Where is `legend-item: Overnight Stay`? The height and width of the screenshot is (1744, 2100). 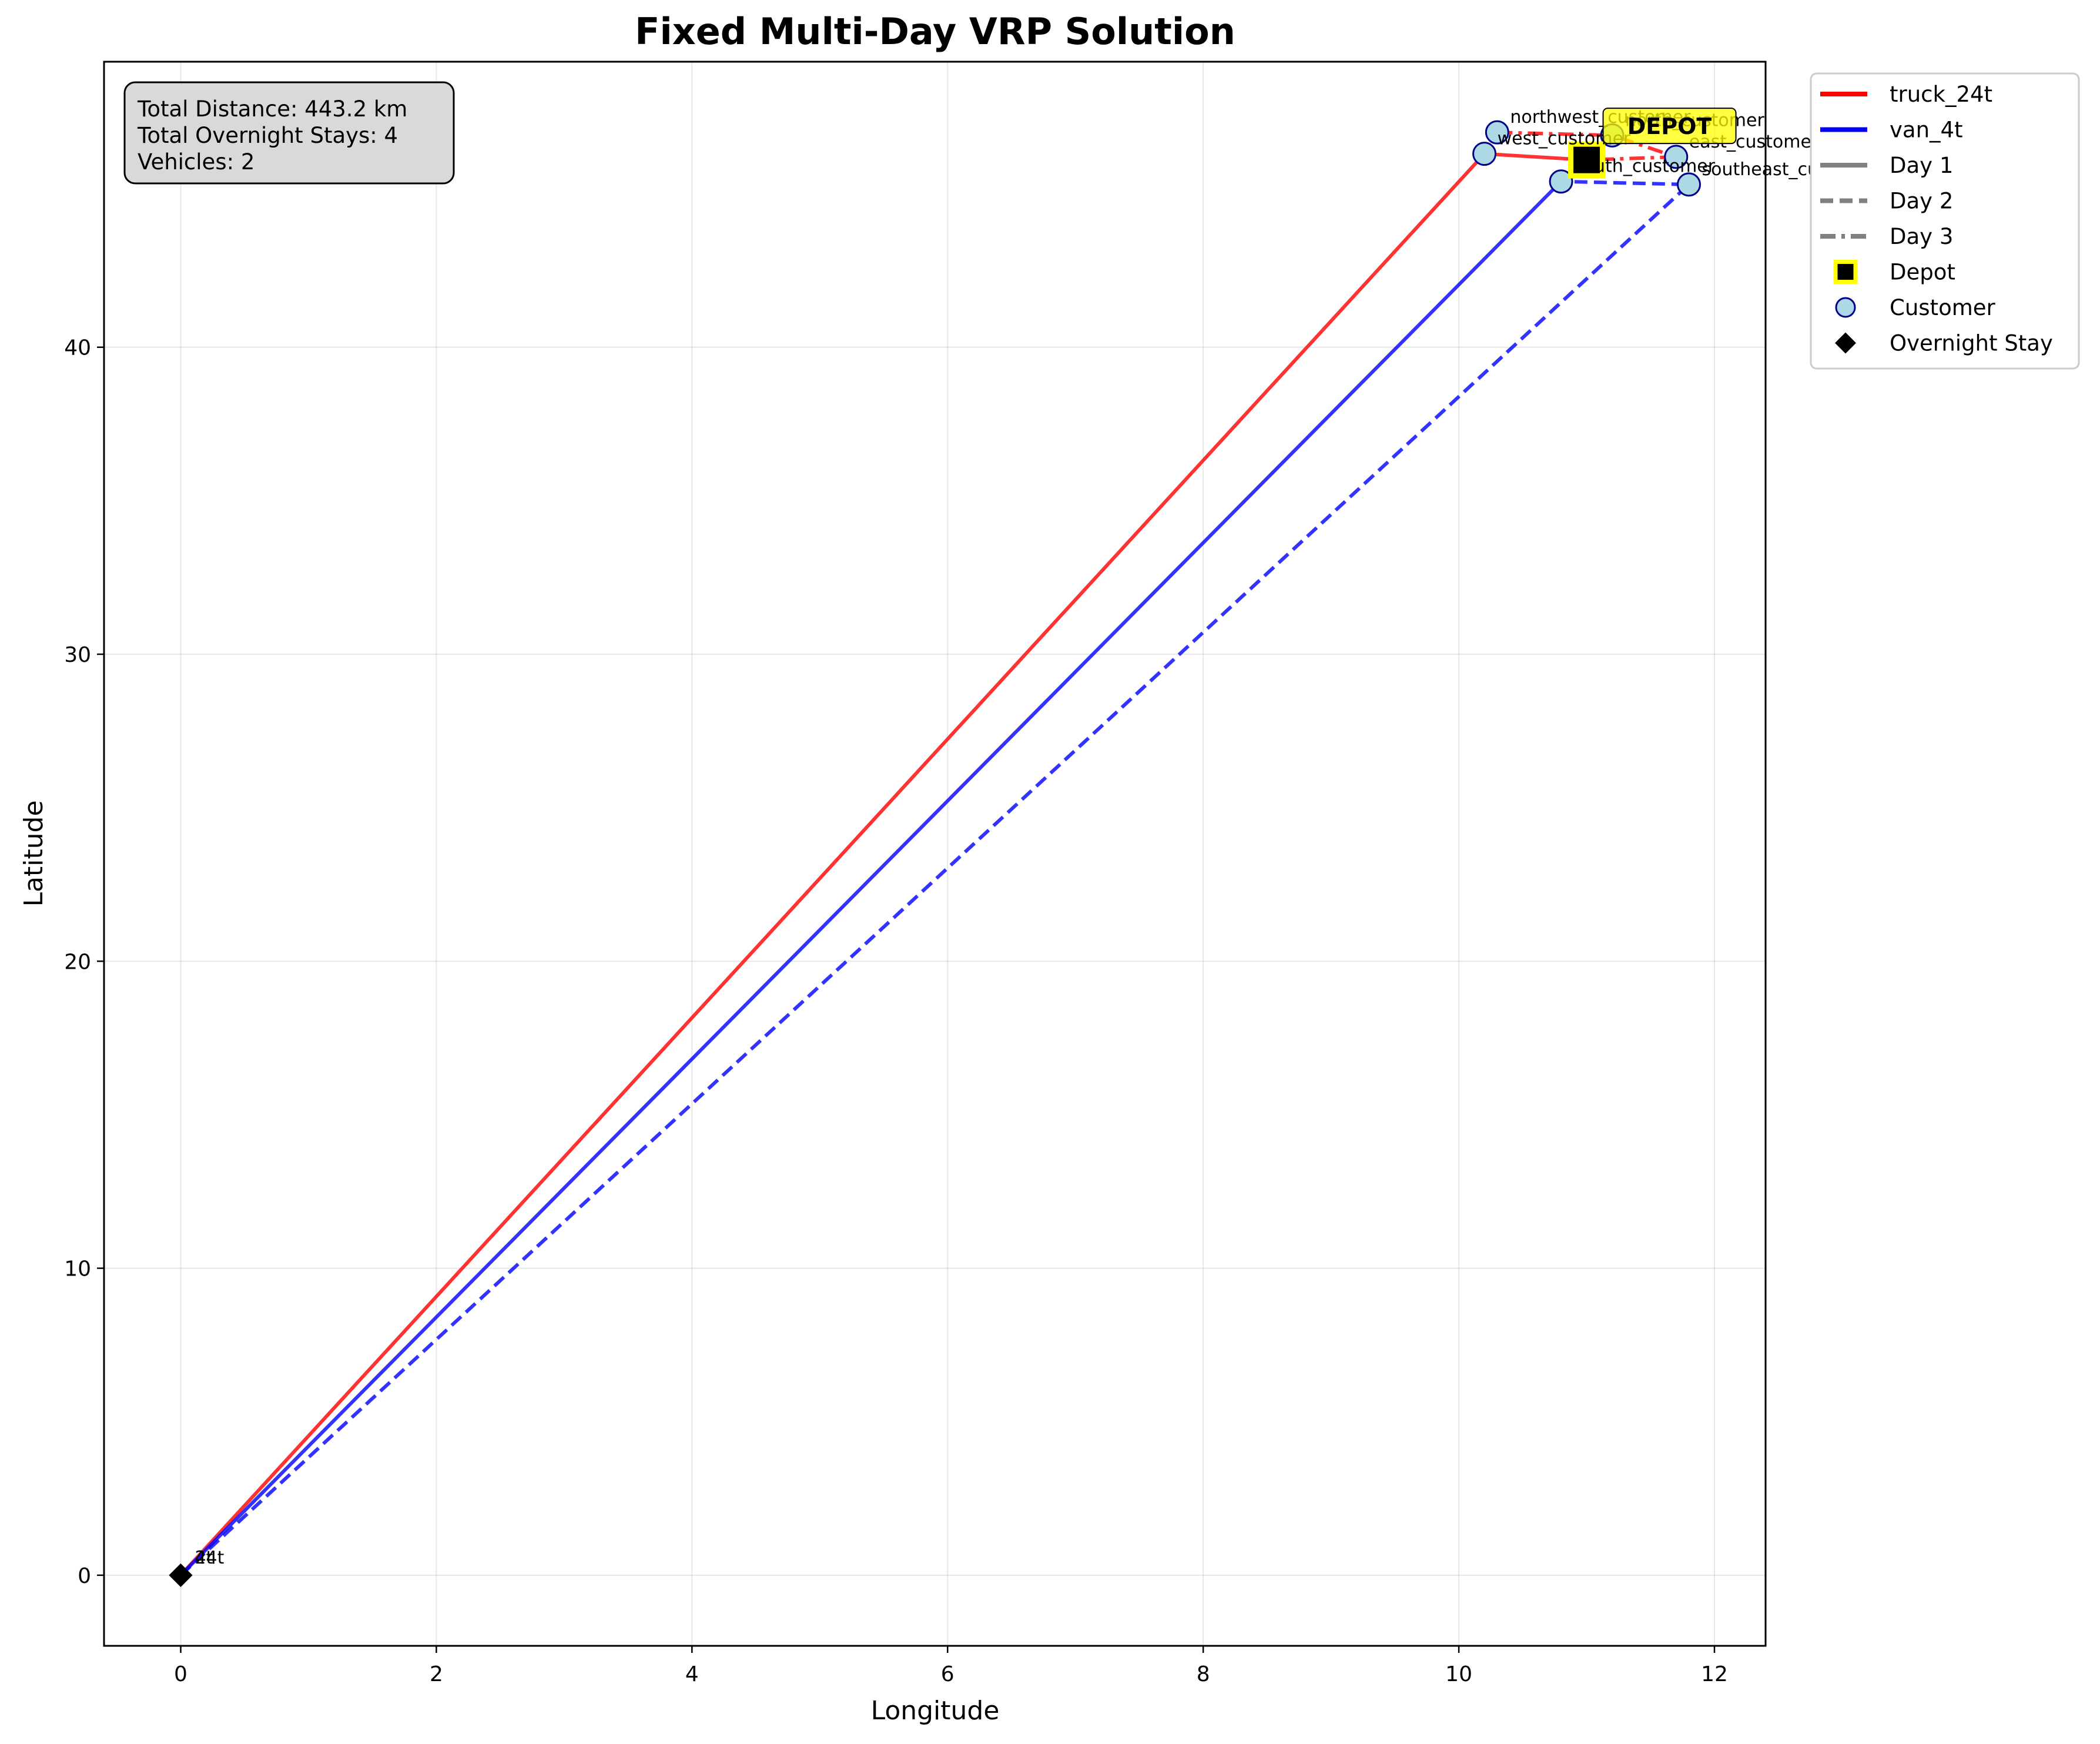 legend-item: Overnight Stay is located at coordinates (1944, 343).